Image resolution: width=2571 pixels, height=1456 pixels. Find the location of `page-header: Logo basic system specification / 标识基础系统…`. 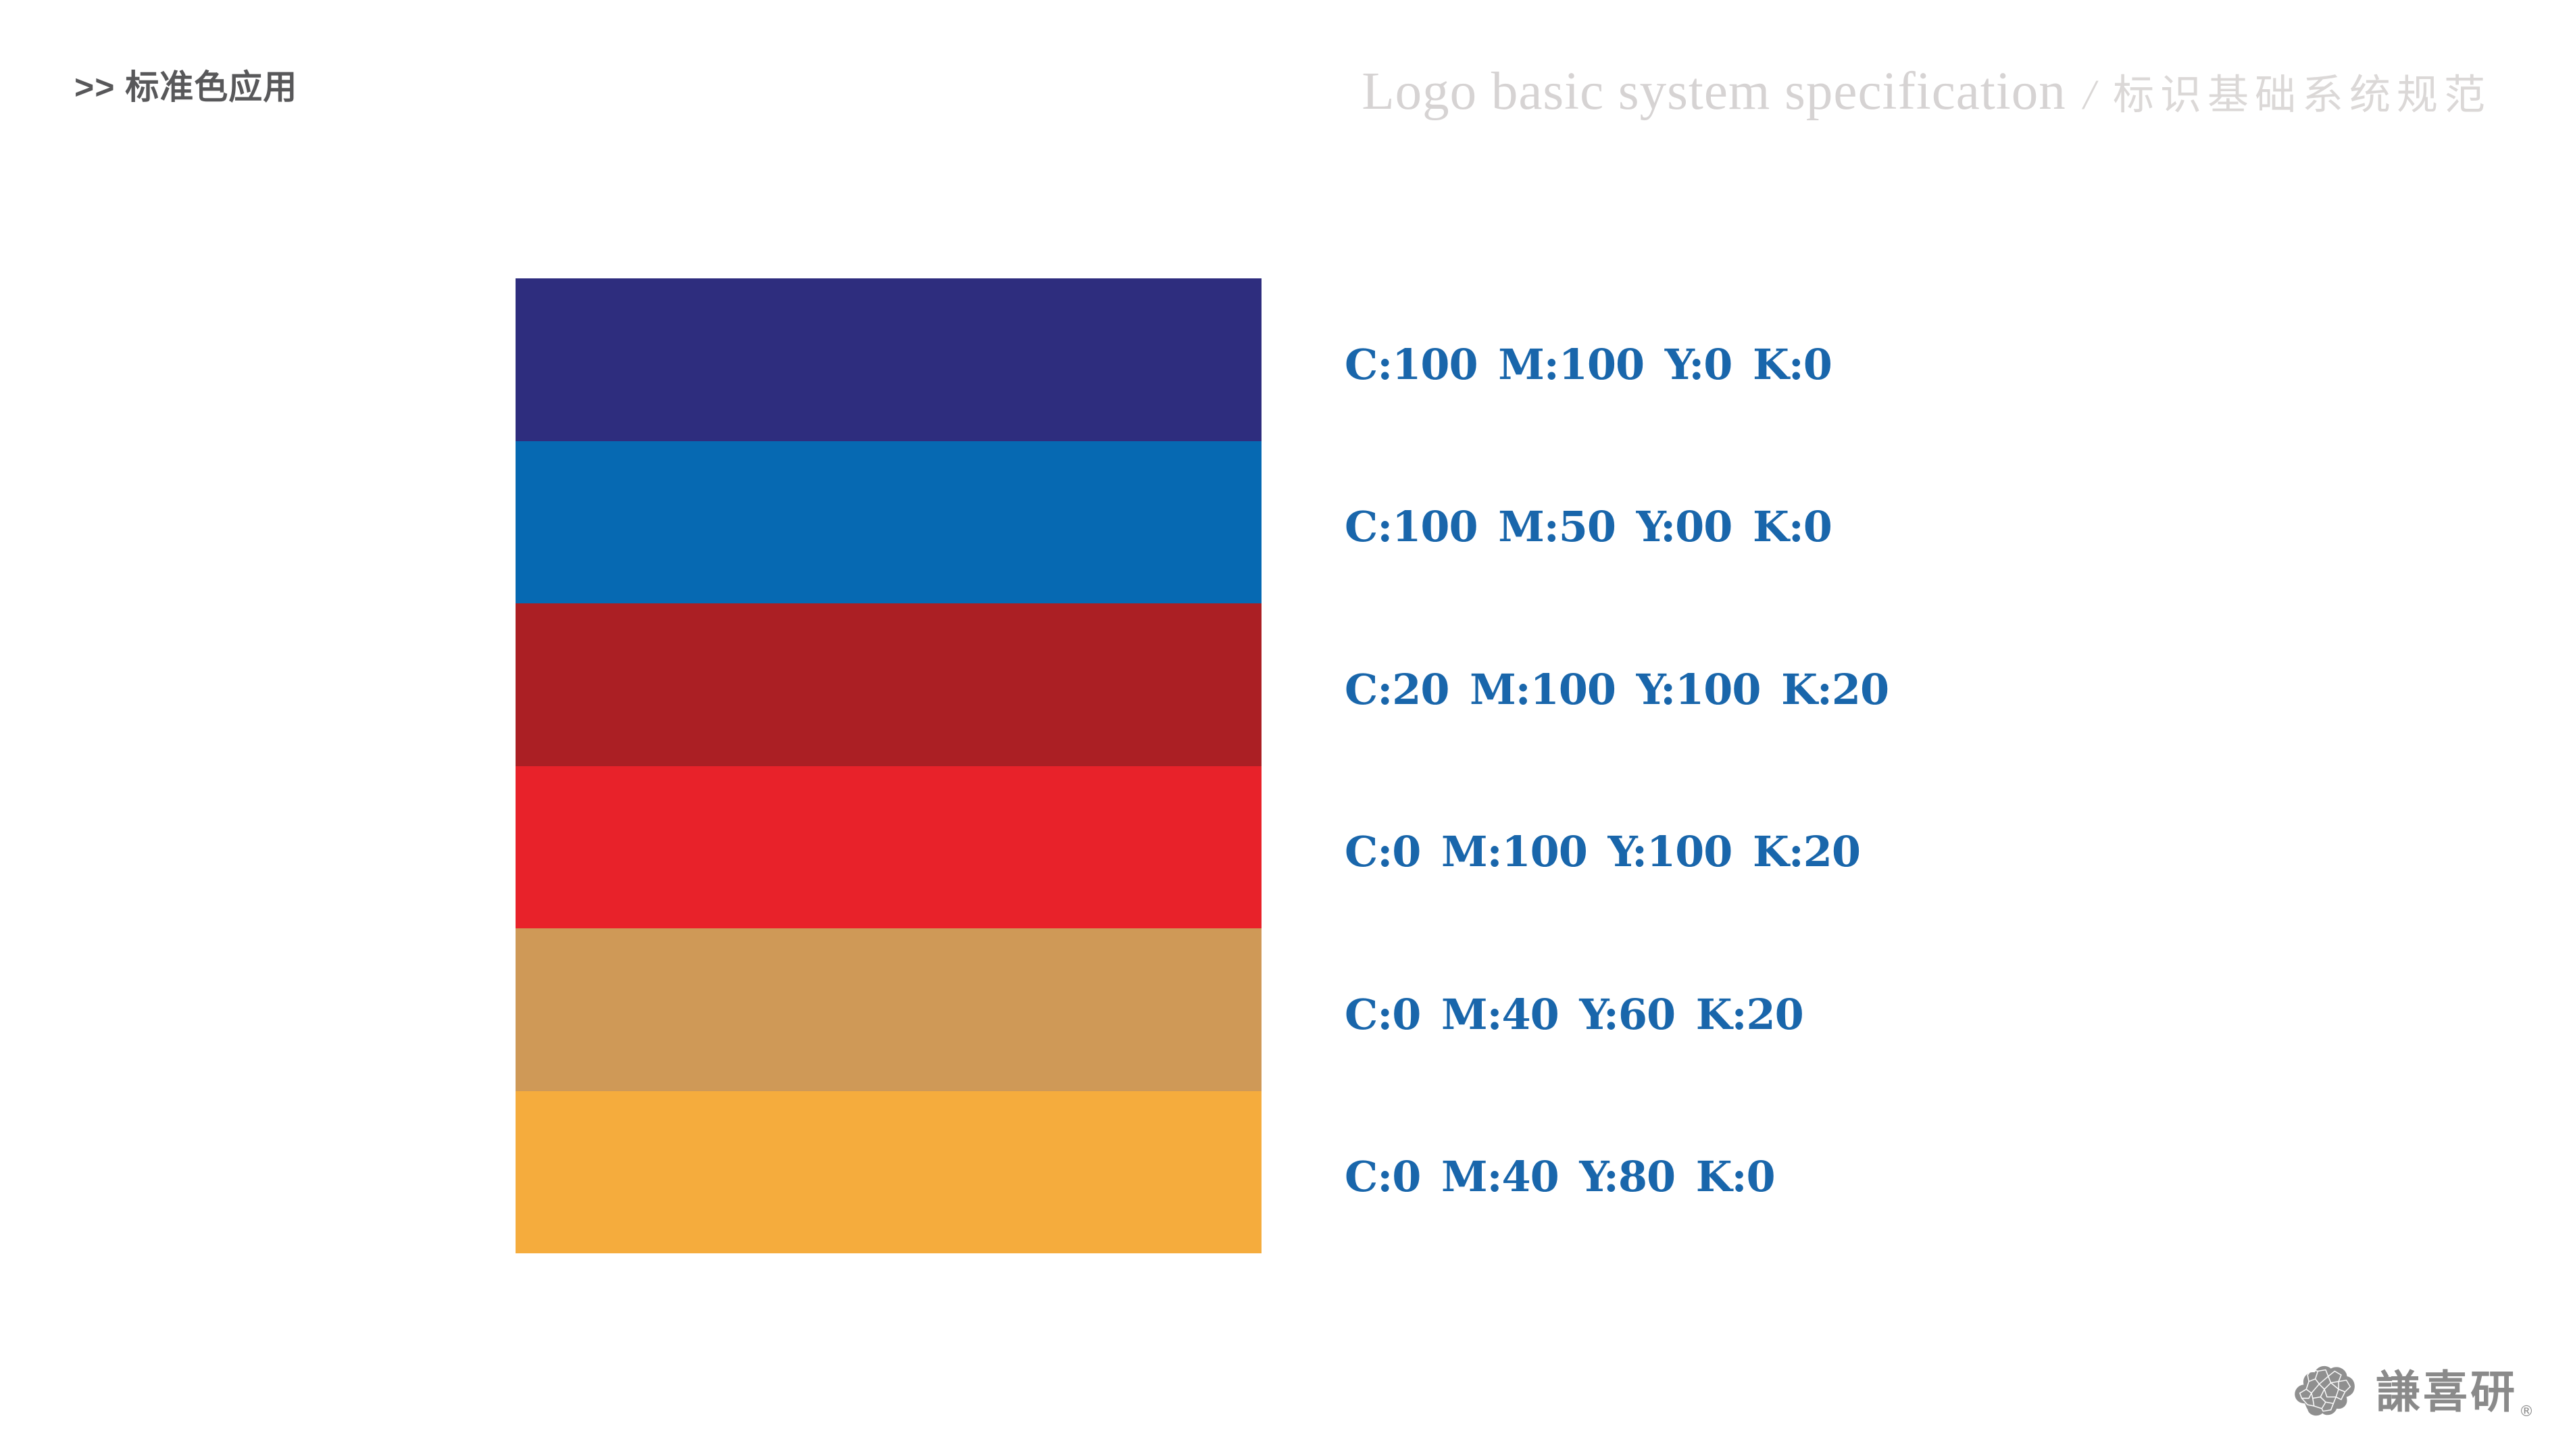

page-header: Logo basic system specification / 标识基础系统… is located at coordinates (1926, 91).